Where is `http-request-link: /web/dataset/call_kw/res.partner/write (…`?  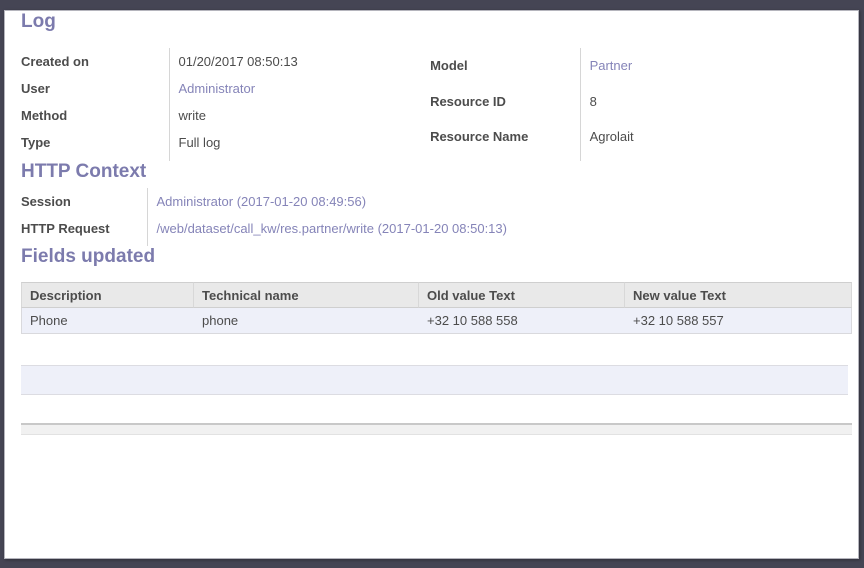 http-request-link: /web/dataset/call_kw/res.partner/write (… is located at coordinates (331, 228).